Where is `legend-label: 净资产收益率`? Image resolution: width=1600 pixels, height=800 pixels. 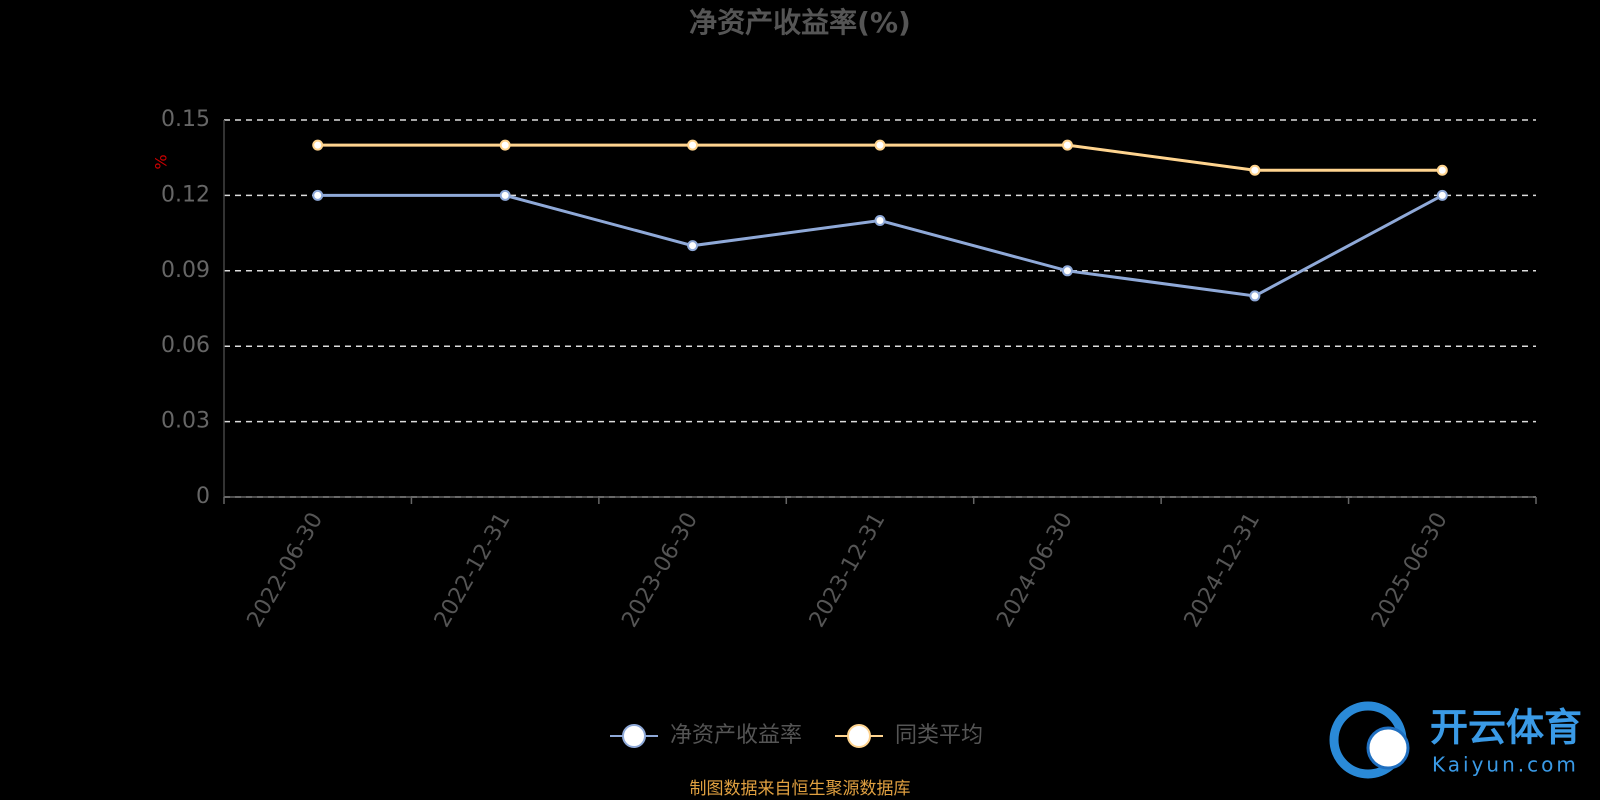 legend-label: 净资产收益率 is located at coordinates (736, 735).